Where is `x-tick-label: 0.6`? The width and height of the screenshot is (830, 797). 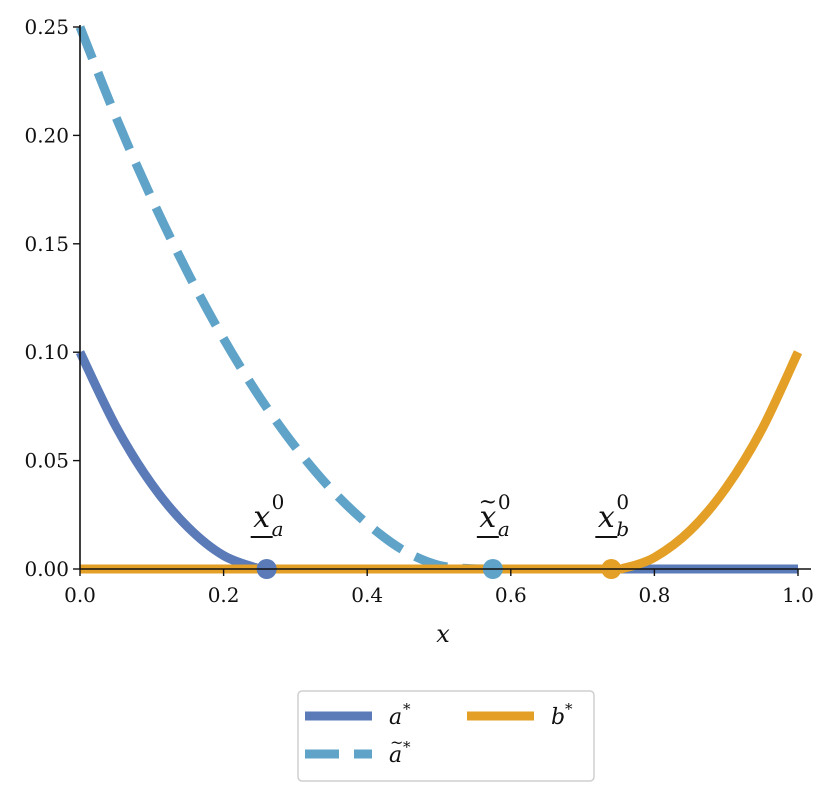 x-tick-label: 0.6 is located at coordinates (511, 595).